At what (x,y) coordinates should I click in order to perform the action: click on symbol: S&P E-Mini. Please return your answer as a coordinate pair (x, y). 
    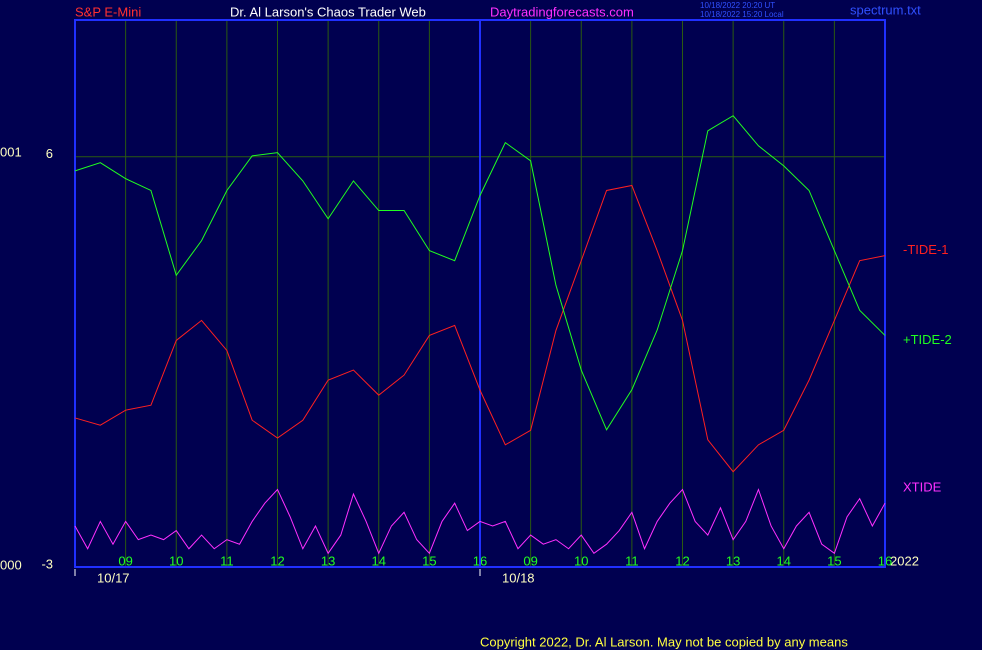
    Looking at the image, I should click on (108, 11).